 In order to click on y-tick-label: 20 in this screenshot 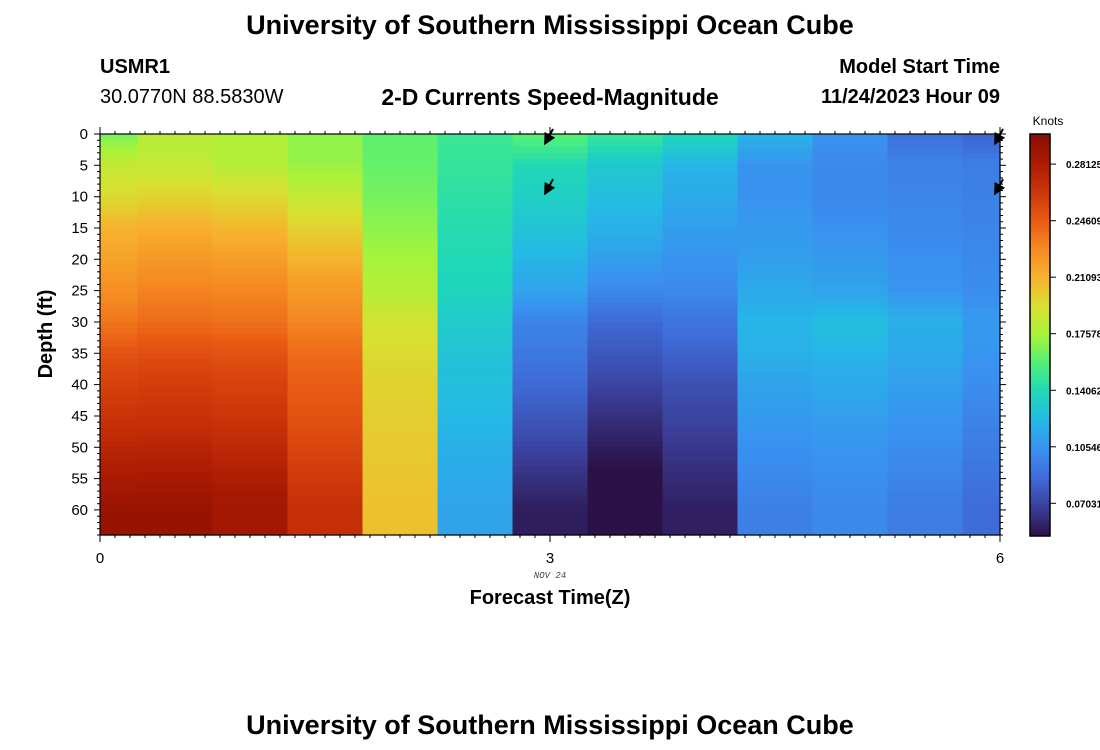, I will do `click(79, 259)`.